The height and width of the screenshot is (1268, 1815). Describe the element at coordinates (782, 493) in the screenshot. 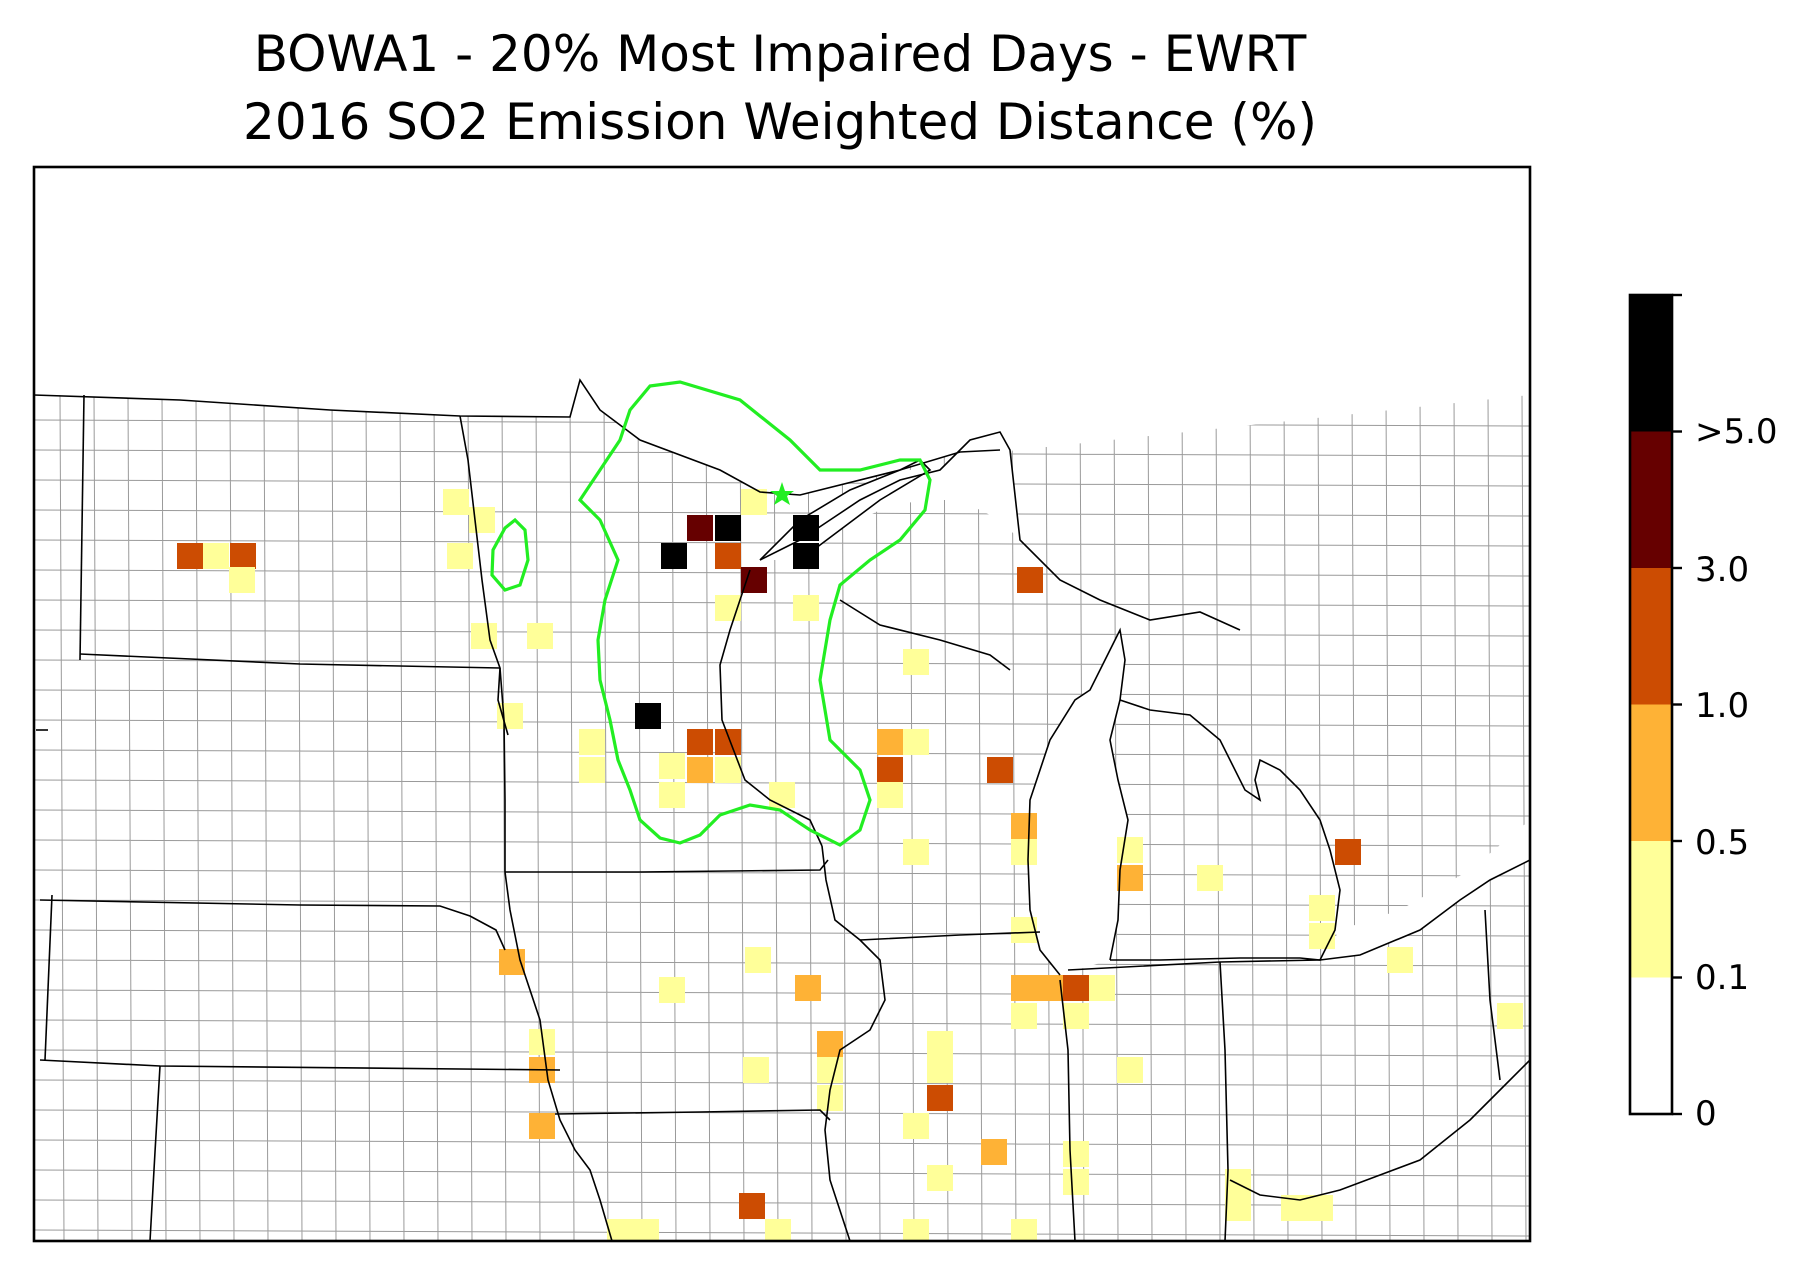

I see `star-icon` at that location.